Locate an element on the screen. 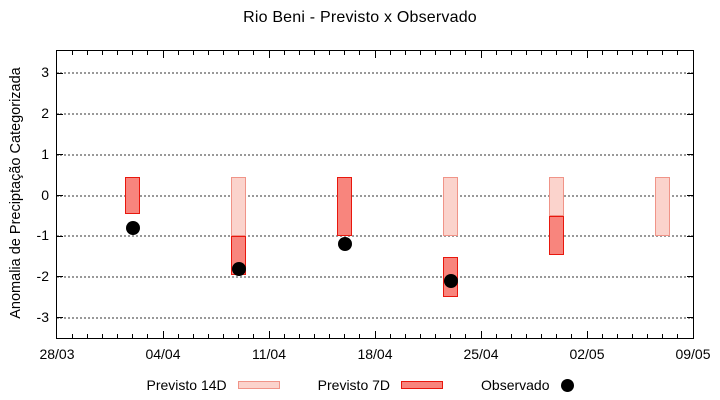 The image size is (720, 400). x-tick-label: 02/05 is located at coordinates (587, 354).